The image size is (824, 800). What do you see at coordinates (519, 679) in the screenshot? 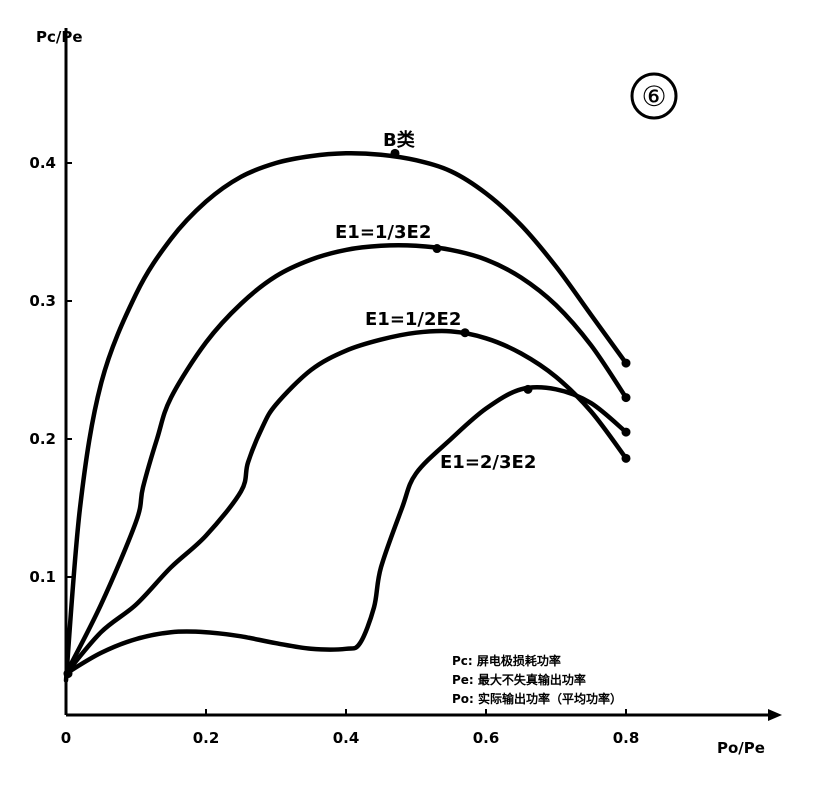
I see `legend-line-2: Pe: 最大不失真输出功率` at bounding box center [519, 679].